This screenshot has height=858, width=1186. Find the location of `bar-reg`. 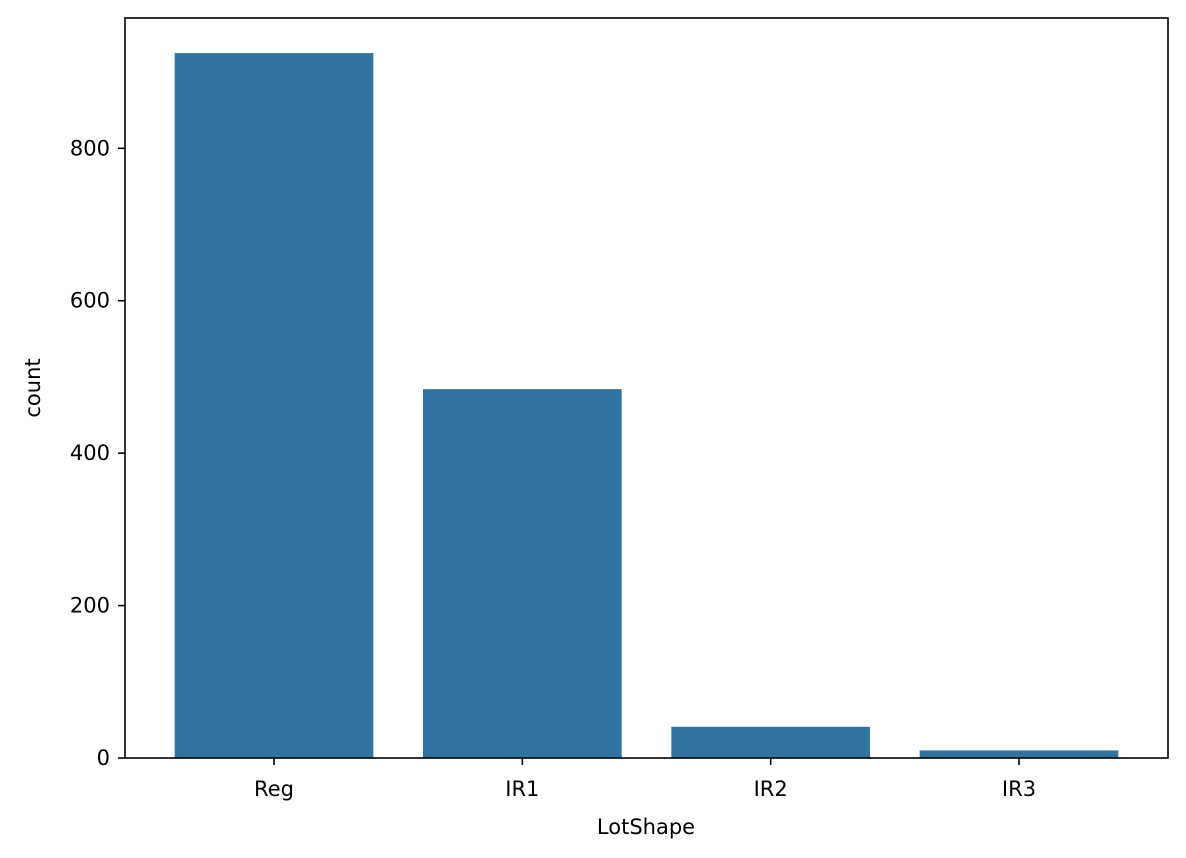

bar-reg is located at coordinates (274, 406).